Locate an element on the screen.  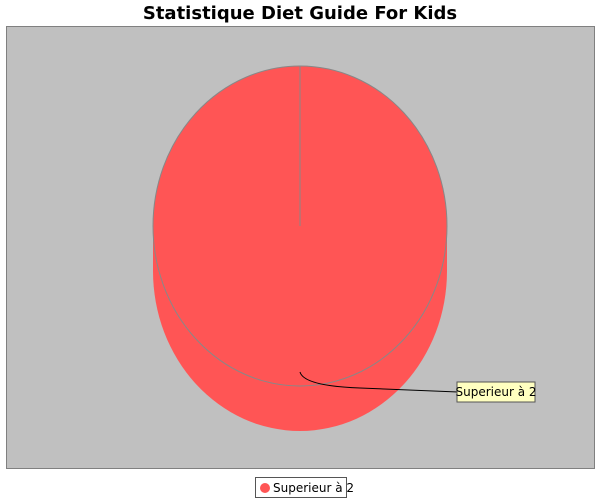
slice-label: Superieur à 2 is located at coordinates (495, 392).